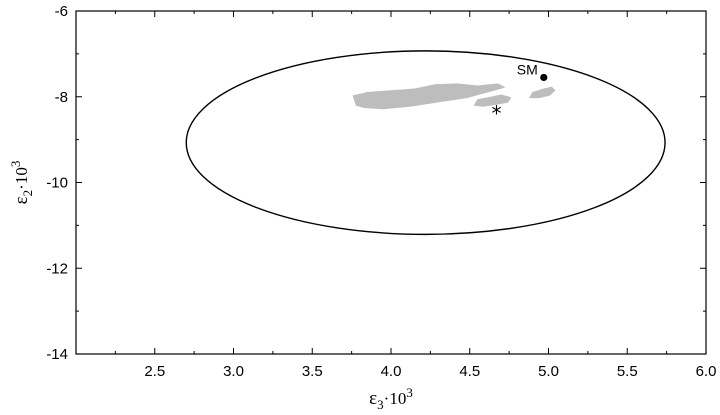  Describe the element at coordinates (380, 404) in the screenshot. I see `x-axis-label-subscript: 3` at that location.